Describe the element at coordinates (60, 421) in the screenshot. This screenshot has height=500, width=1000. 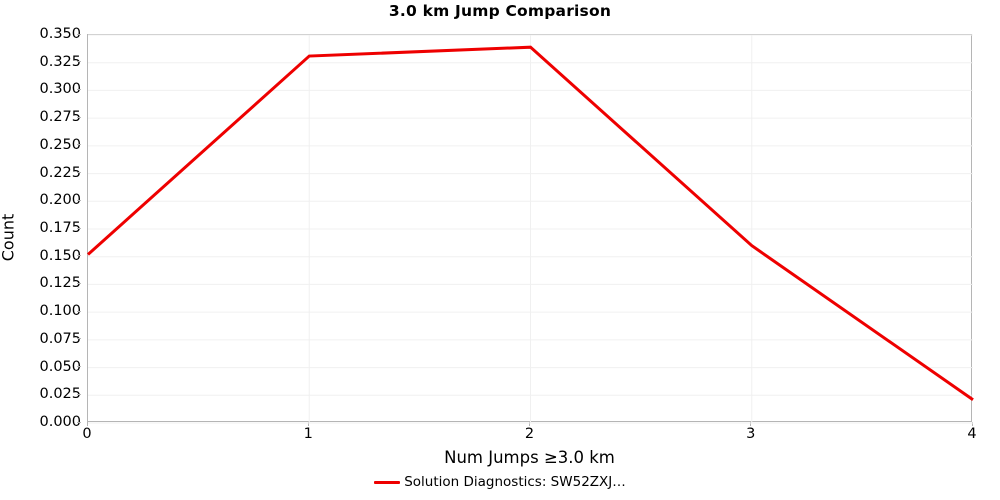
I see `y-axis-tick-label: 0.000` at that location.